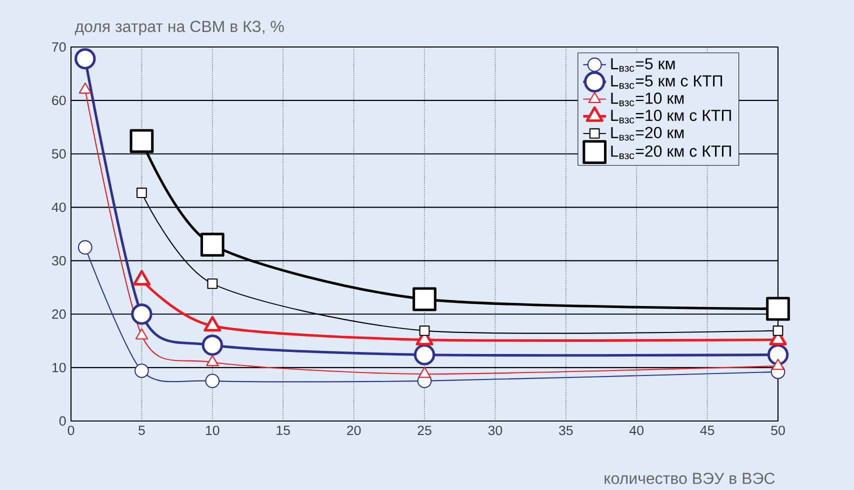 The height and width of the screenshot is (490, 854). I want to click on legend-label: L$_{взс}$=5 км, so click(643, 65).